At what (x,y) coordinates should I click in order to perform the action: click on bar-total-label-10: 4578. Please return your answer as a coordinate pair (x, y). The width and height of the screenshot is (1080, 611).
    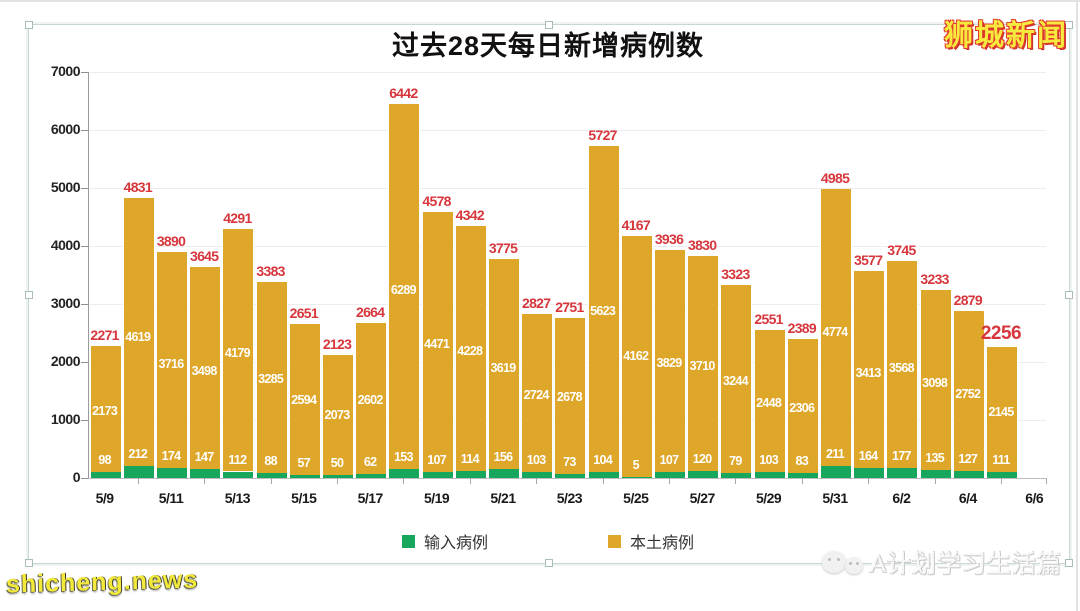
    Looking at the image, I should click on (436, 201).